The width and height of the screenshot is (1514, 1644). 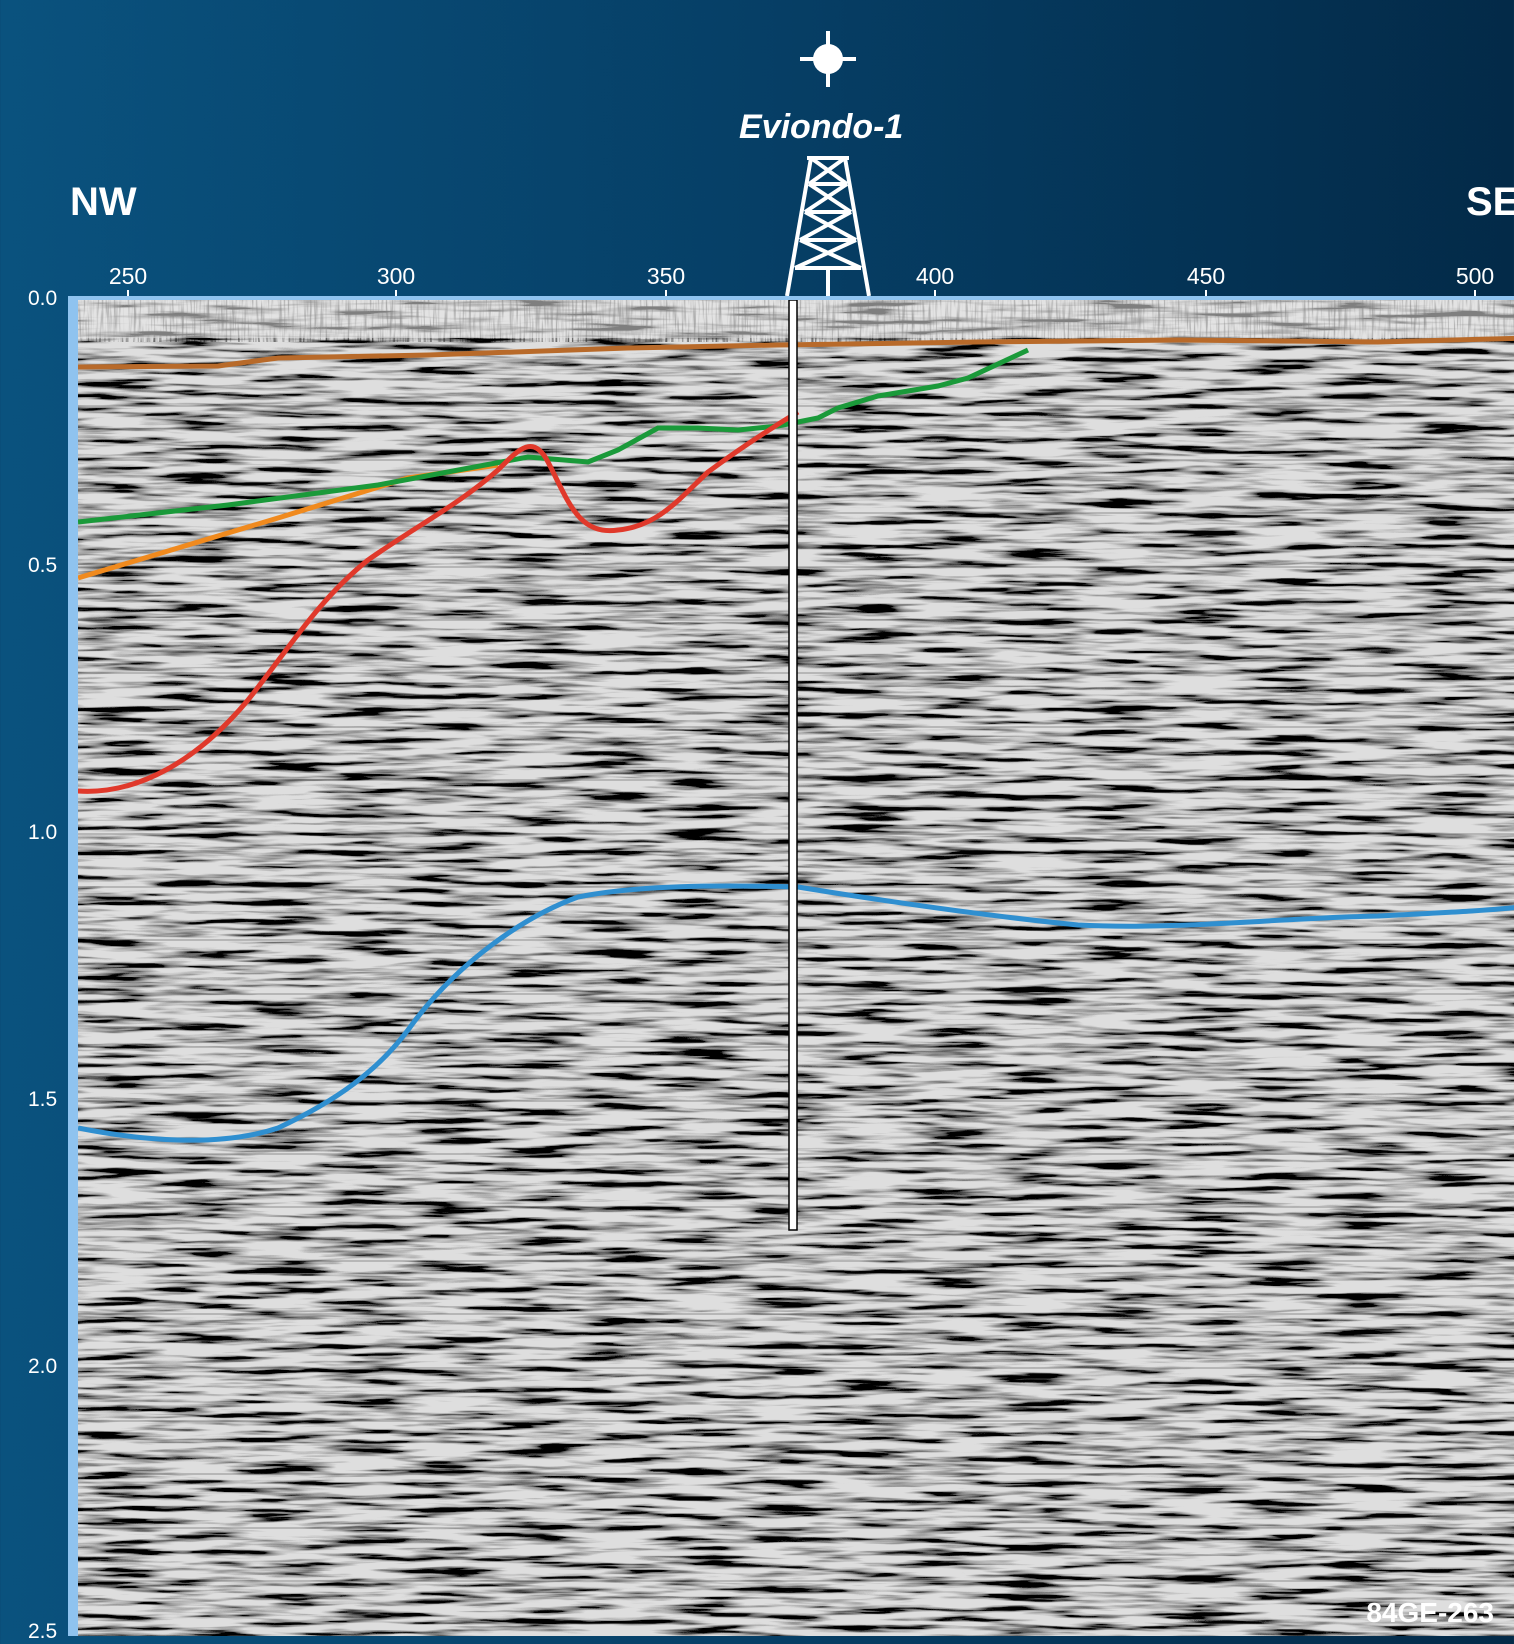 I want to click on horizon-green, so click(x=554, y=436).